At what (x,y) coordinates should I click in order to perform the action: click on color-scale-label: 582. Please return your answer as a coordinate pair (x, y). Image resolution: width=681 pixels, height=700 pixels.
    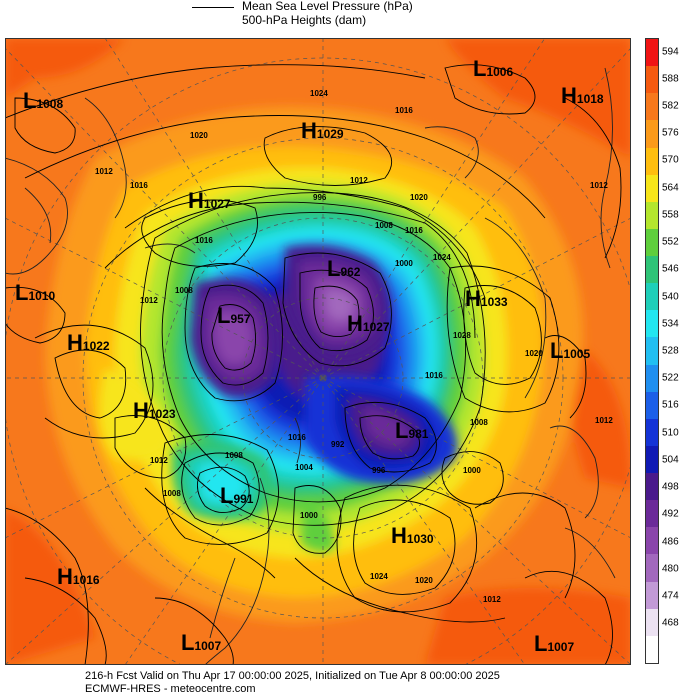
    Looking at the image, I should click on (670, 106).